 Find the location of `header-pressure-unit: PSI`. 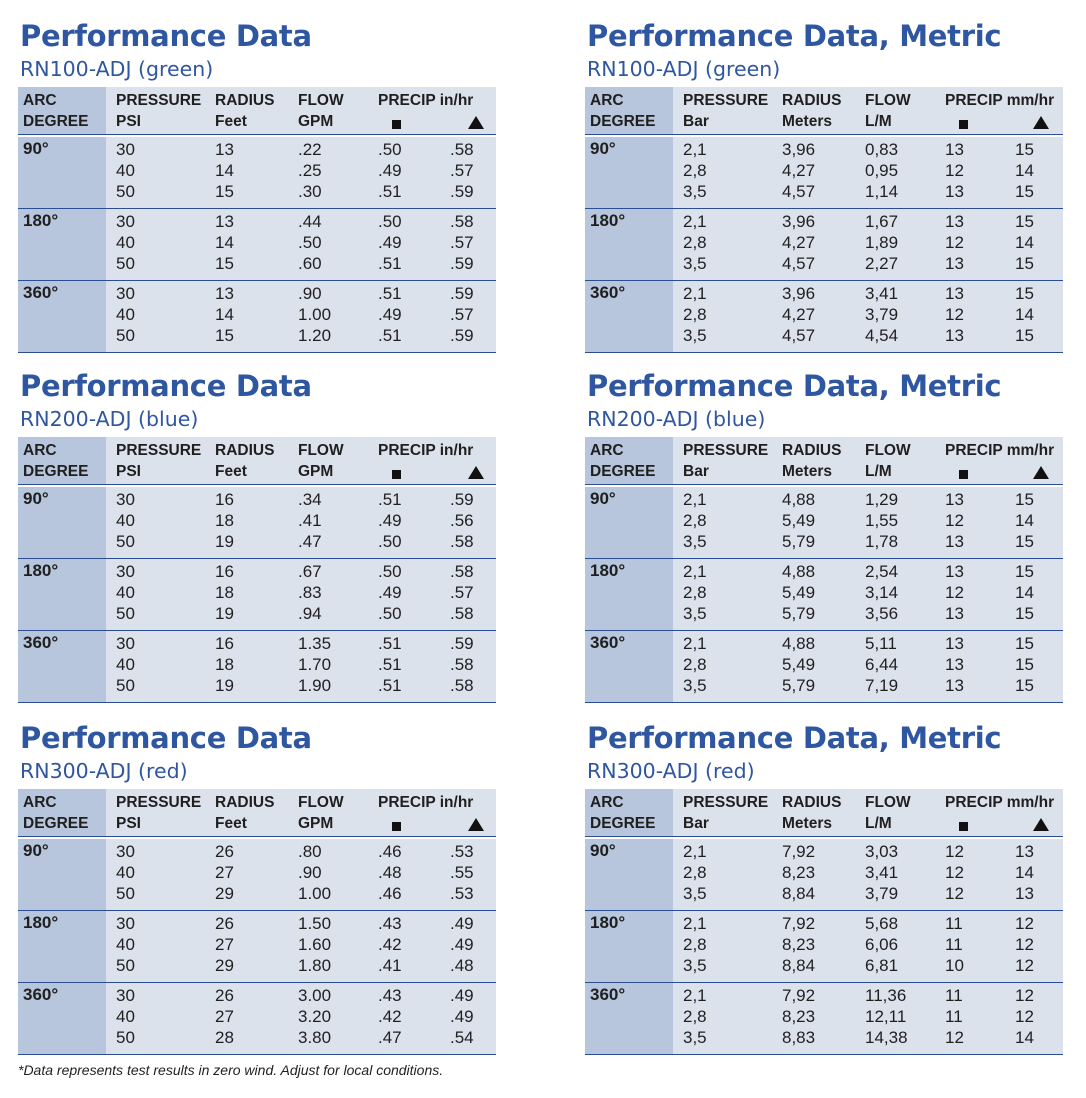

header-pressure-unit: PSI is located at coordinates (128, 121).